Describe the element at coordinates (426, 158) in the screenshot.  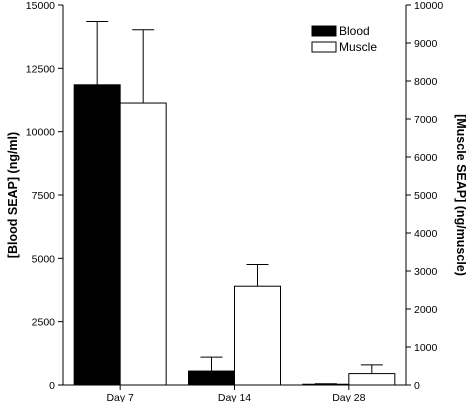
I see `right-tick-label: 6000` at that location.